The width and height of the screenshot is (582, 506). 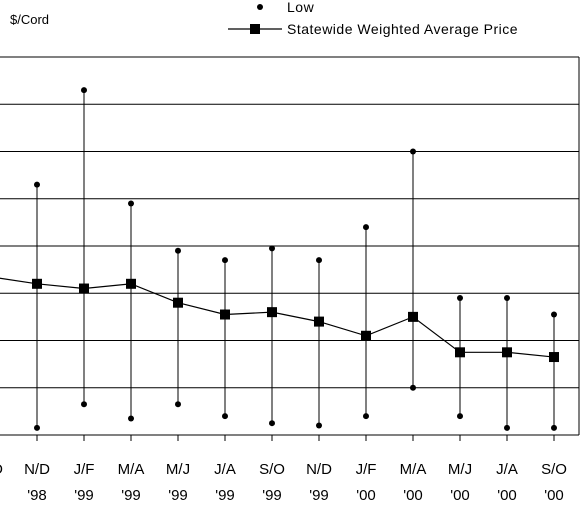 What do you see at coordinates (255, 29) in the screenshot?
I see `legend-average-marker` at bounding box center [255, 29].